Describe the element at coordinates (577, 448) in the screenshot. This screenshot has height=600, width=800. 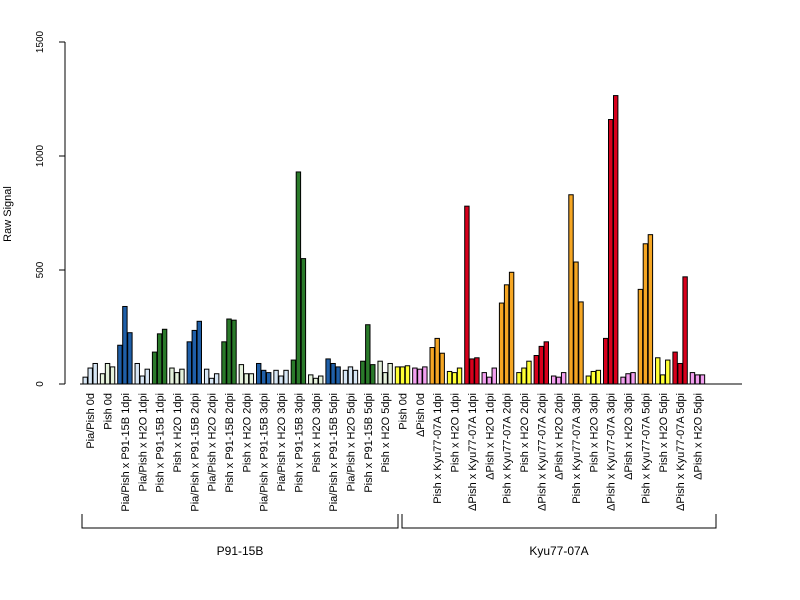
I see `category-label: Pish x Kyu77-07A 3dpi` at that location.